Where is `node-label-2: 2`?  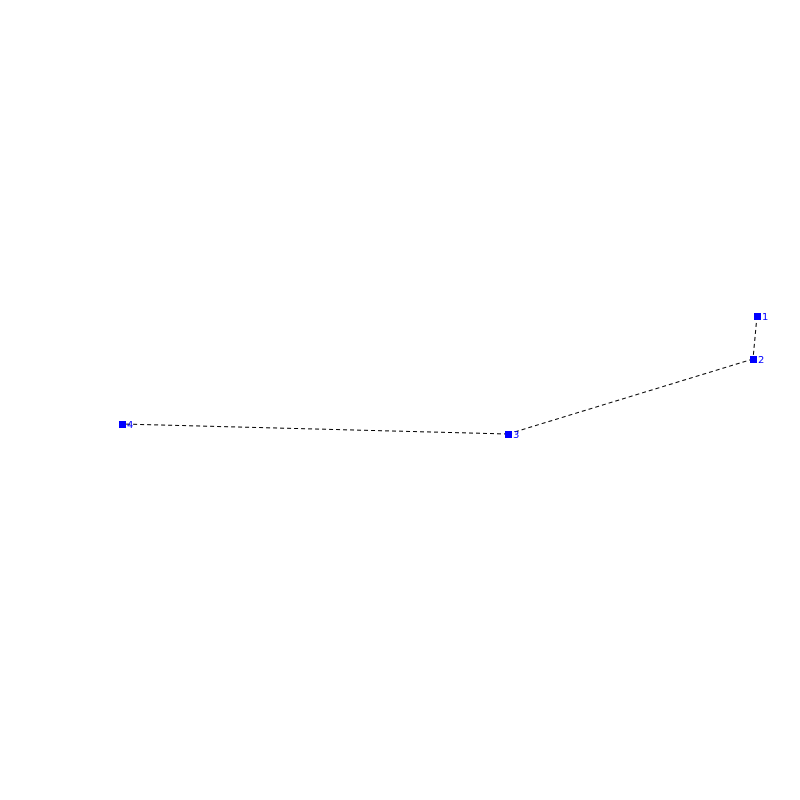
node-label-2: 2 is located at coordinates (761, 360).